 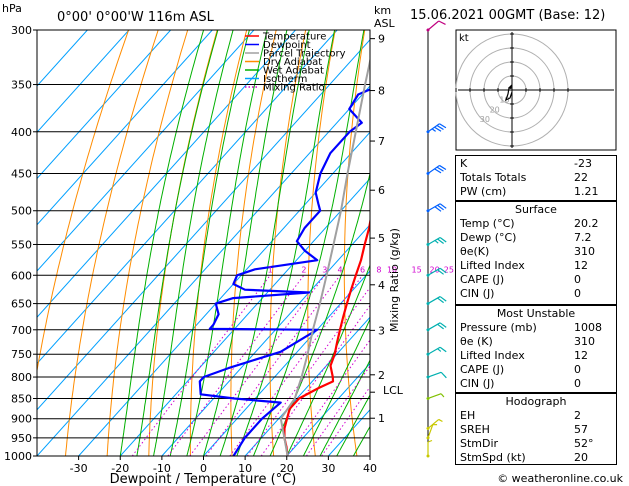 I want to click on km-tick-label: 1, so click(x=381, y=418).